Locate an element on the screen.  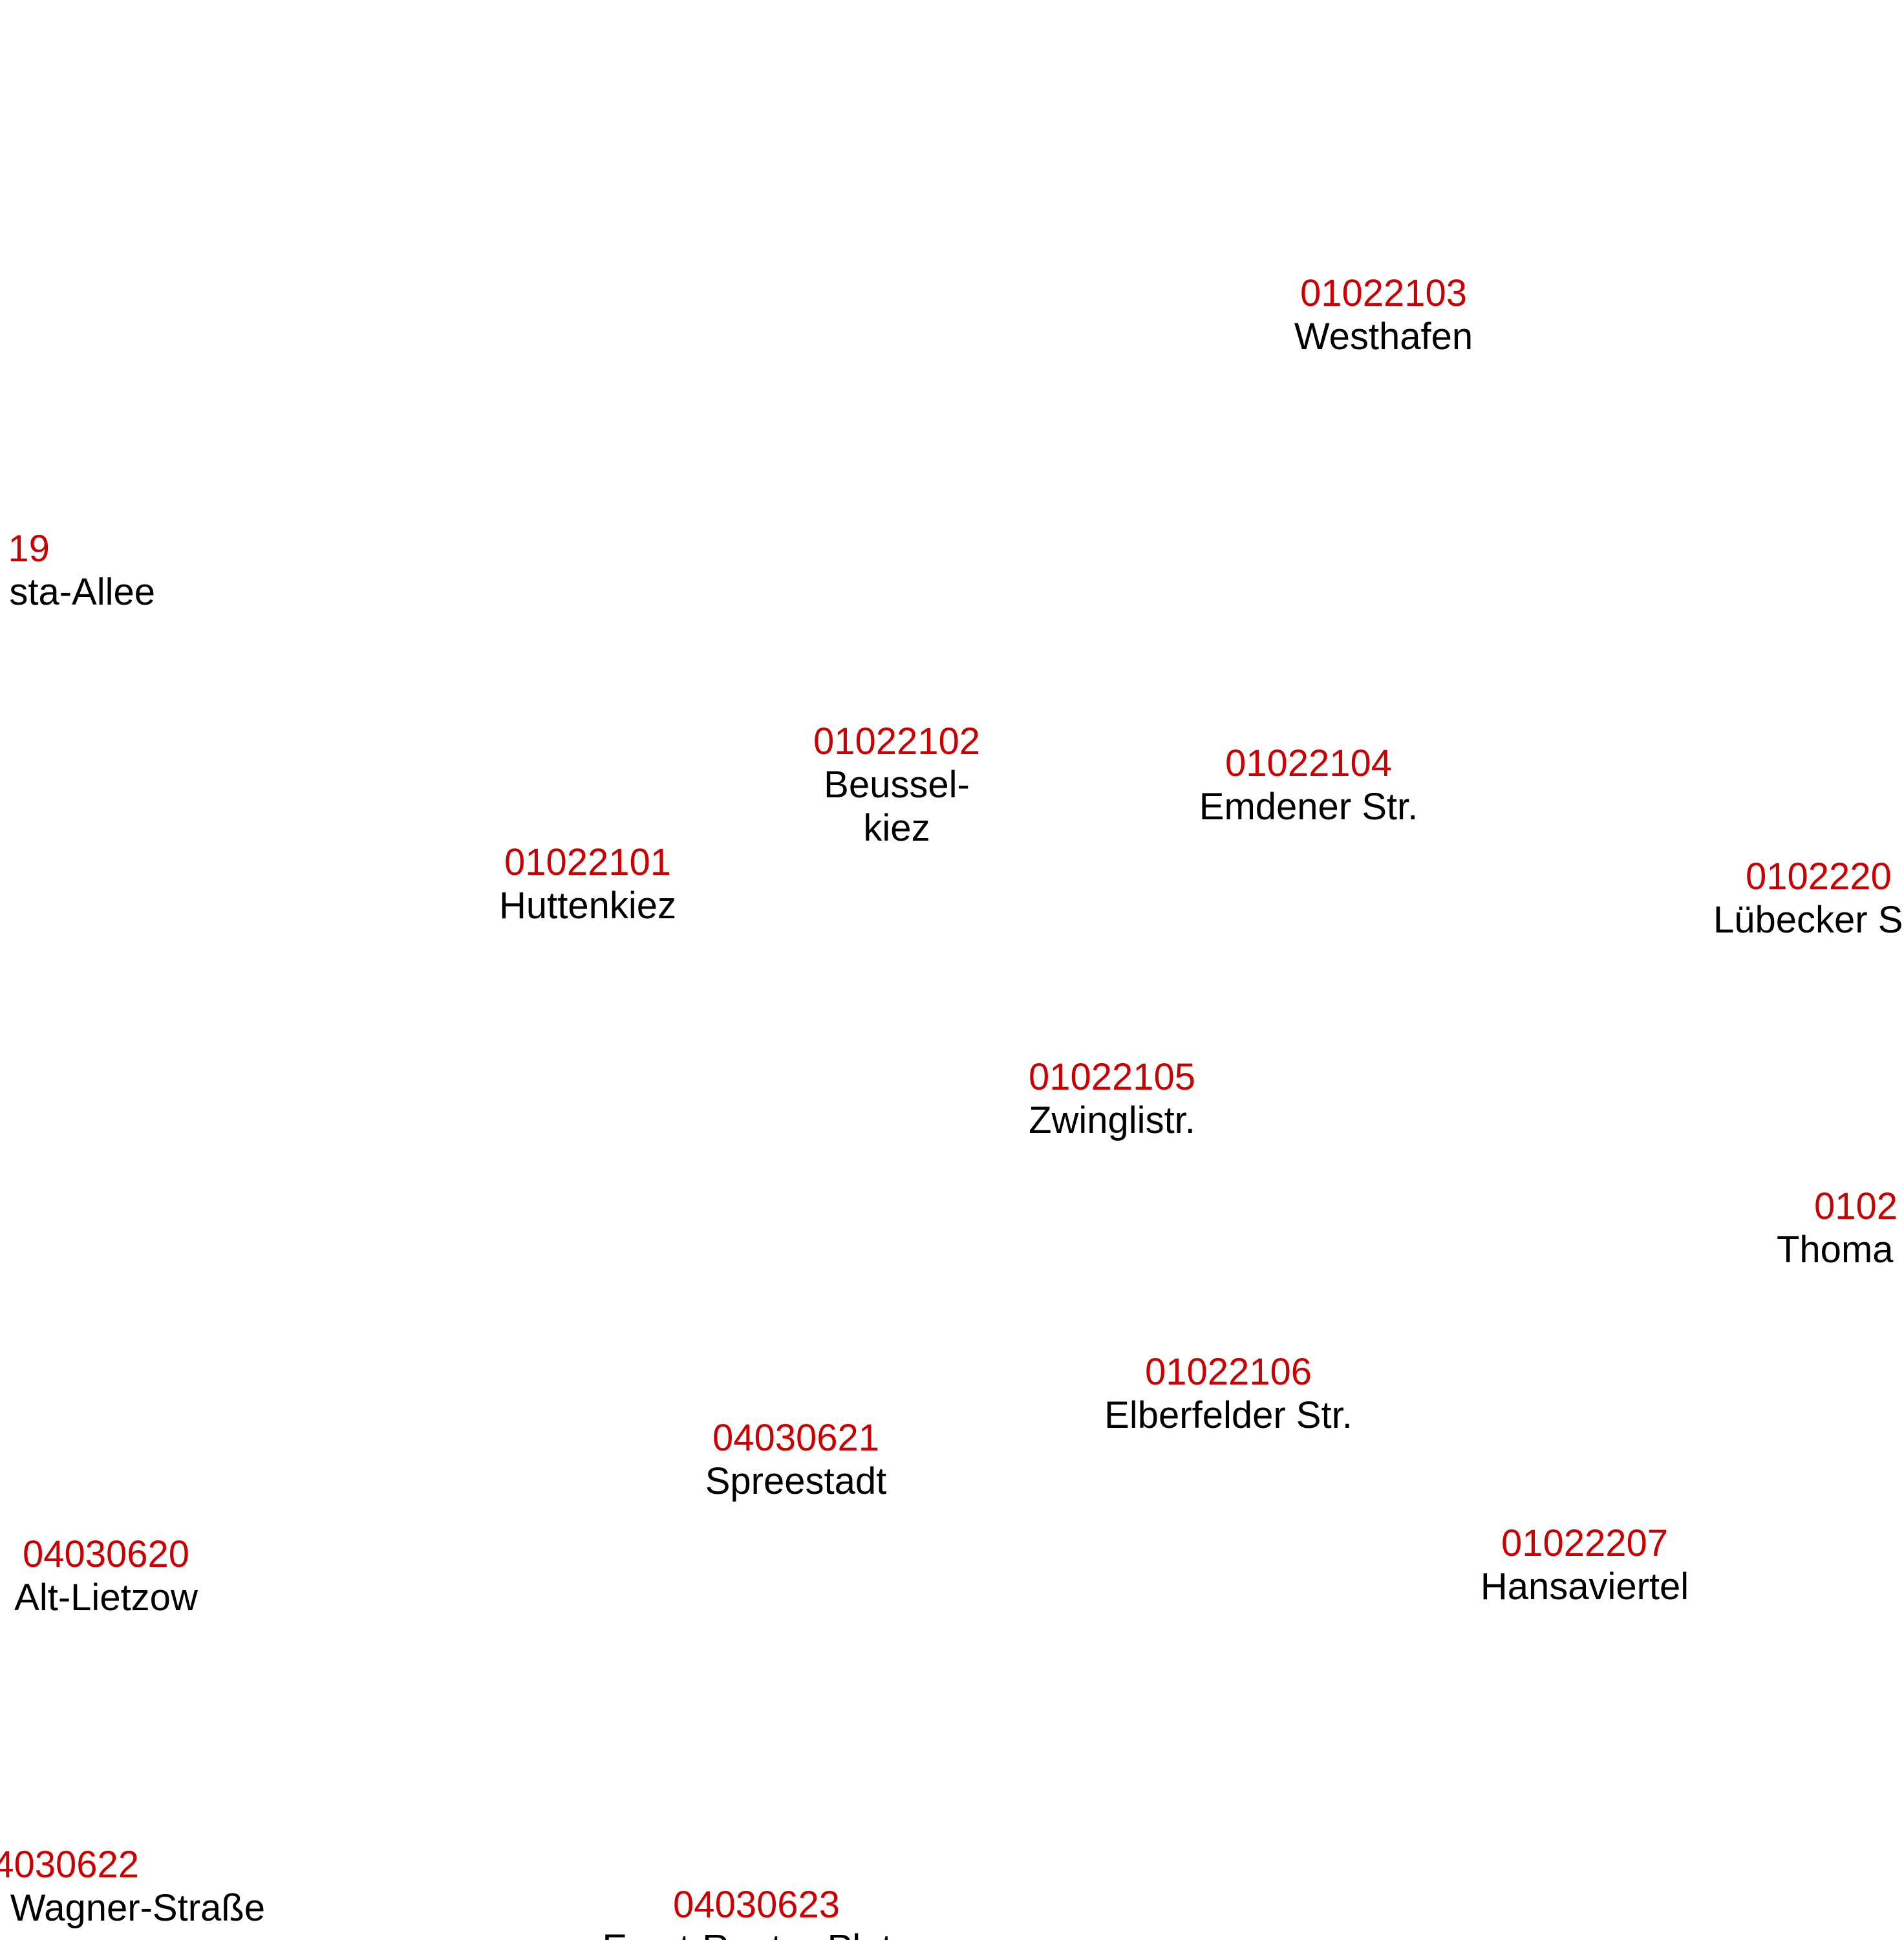
area-name: Beussel- is located at coordinates (897, 785).